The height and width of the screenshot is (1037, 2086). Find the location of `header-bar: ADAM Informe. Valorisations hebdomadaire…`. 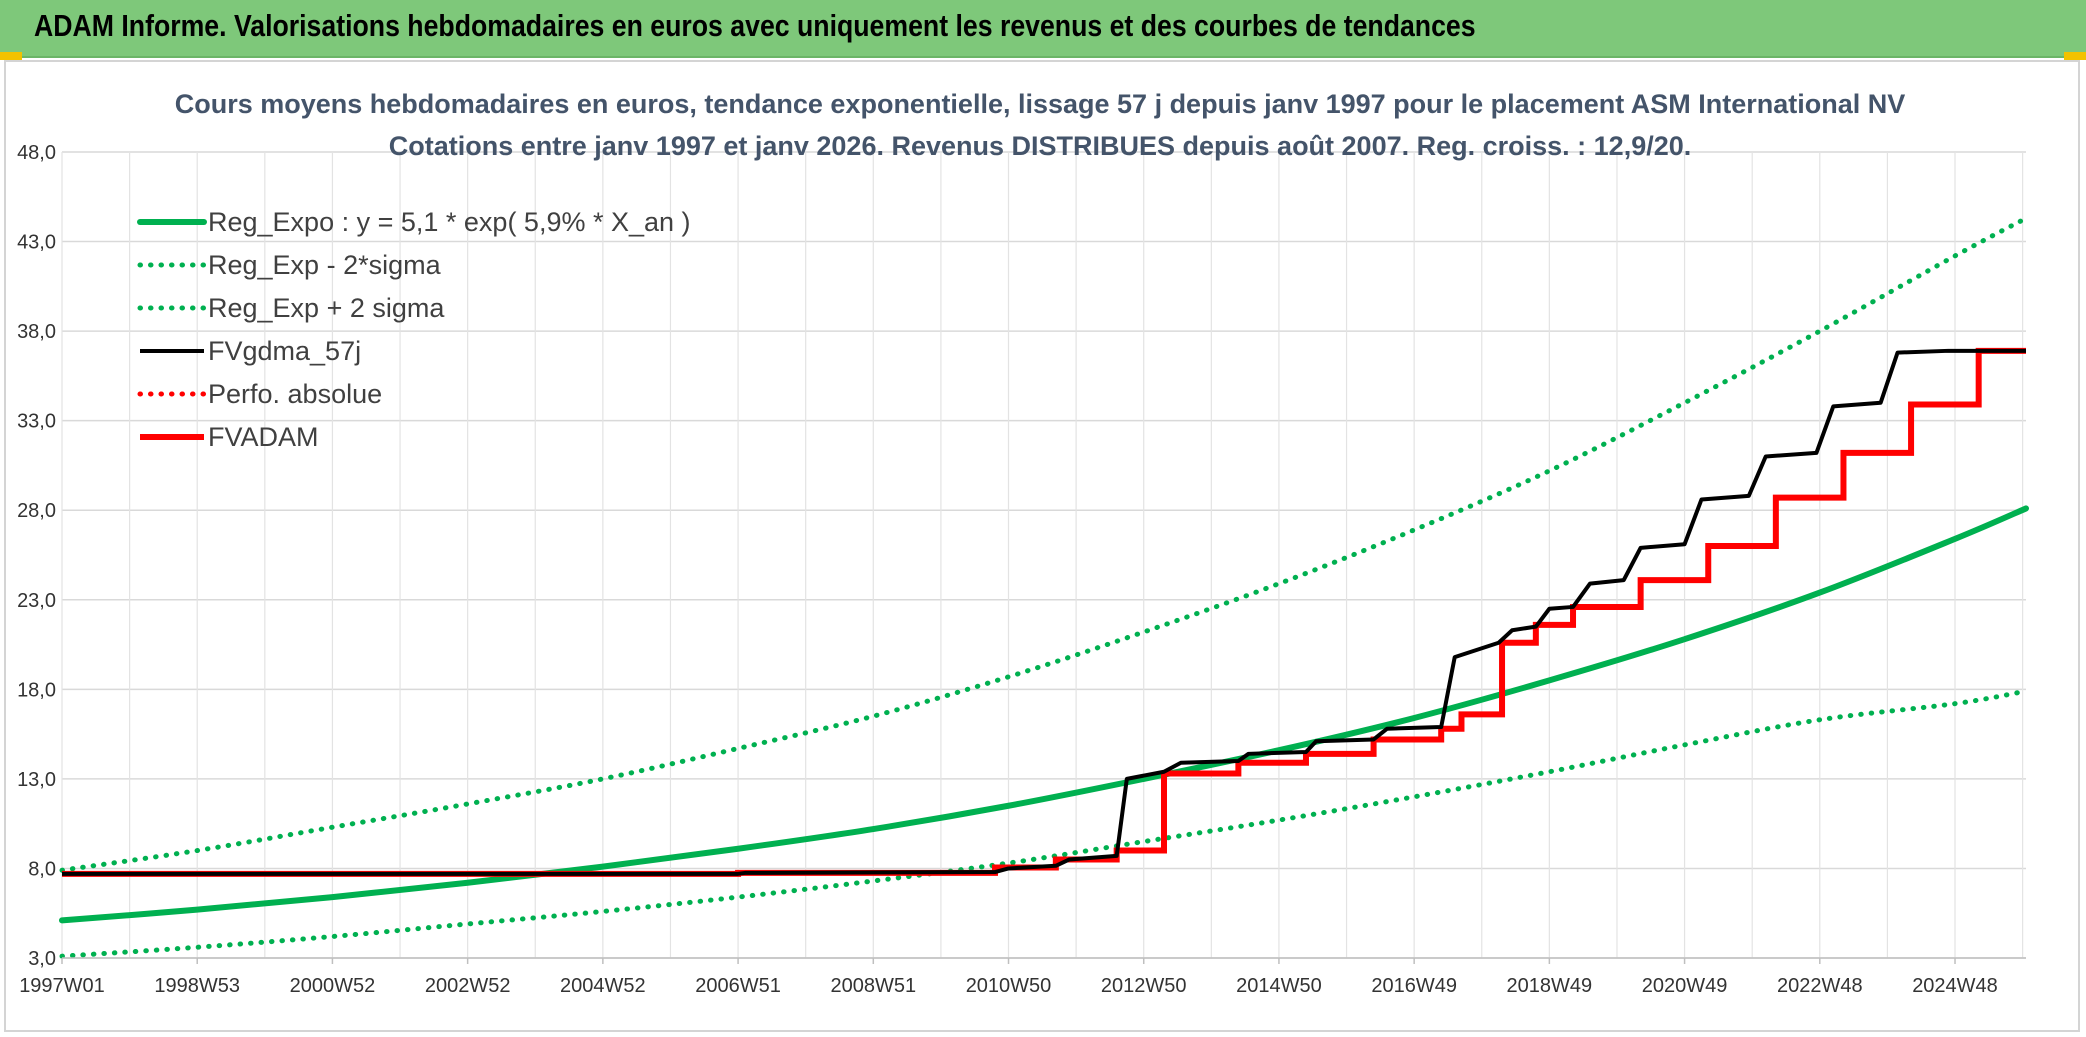

header-bar: ADAM Informe. Valorisations hebdomadaire… is located at coordinates (1043, 29).